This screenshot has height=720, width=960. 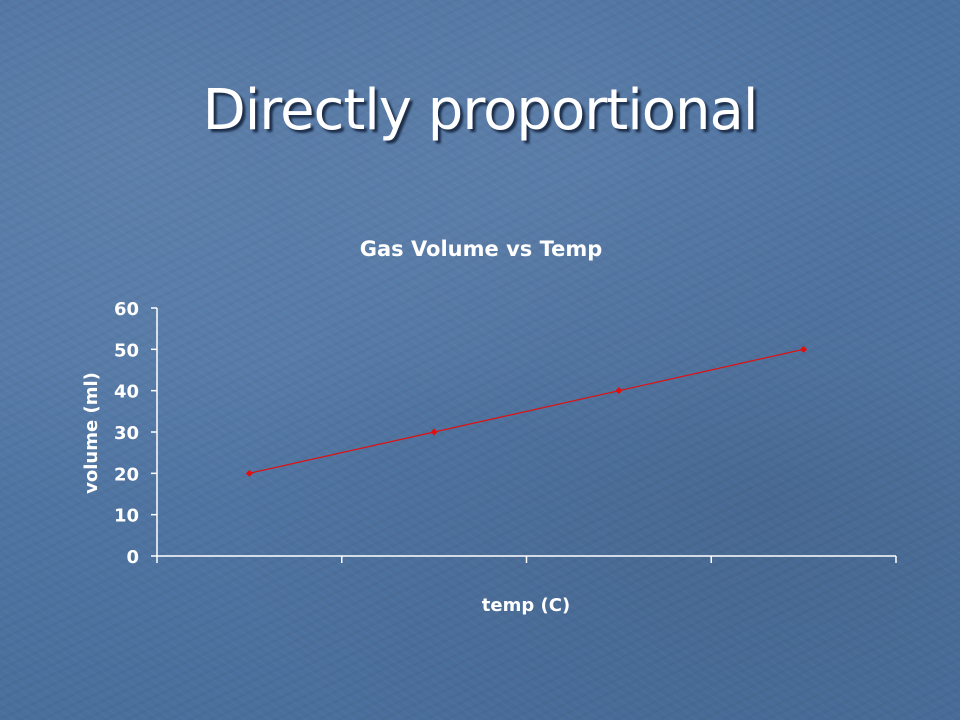 What do you see at coordinates (126, 392) in the screenshot?
I see `y-tick-label: 40` at bounding box center [126, 392].